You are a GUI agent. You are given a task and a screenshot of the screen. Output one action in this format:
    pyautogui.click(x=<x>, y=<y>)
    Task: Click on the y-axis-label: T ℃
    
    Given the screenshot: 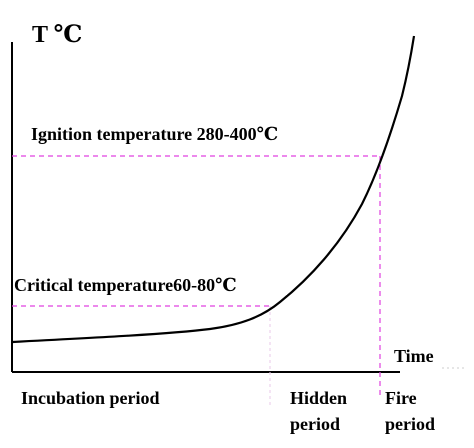 What is the action you would take?
    pyautogui.click(x=57, y=35)
    